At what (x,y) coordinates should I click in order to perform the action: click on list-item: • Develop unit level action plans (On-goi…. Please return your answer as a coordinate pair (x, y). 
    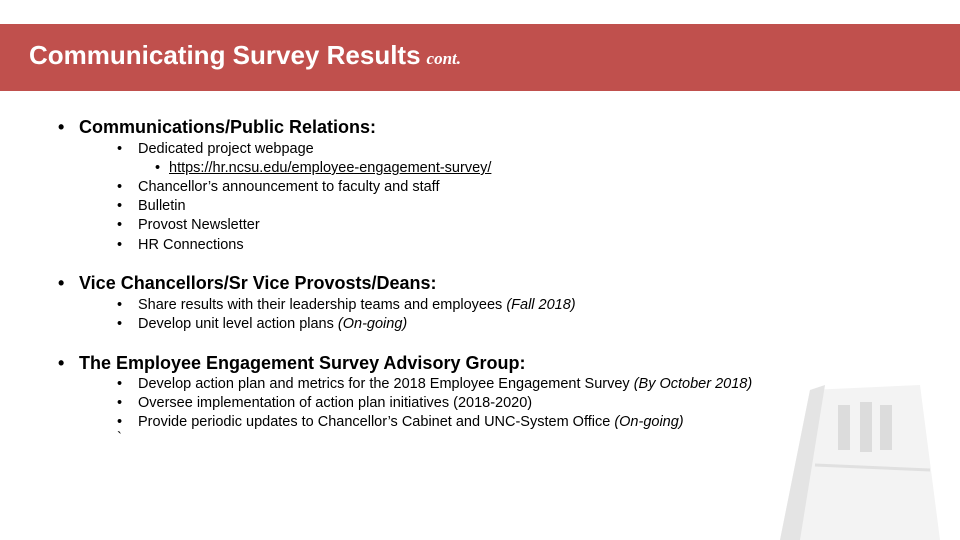
    Looking at the image, I should click on (262, 324).